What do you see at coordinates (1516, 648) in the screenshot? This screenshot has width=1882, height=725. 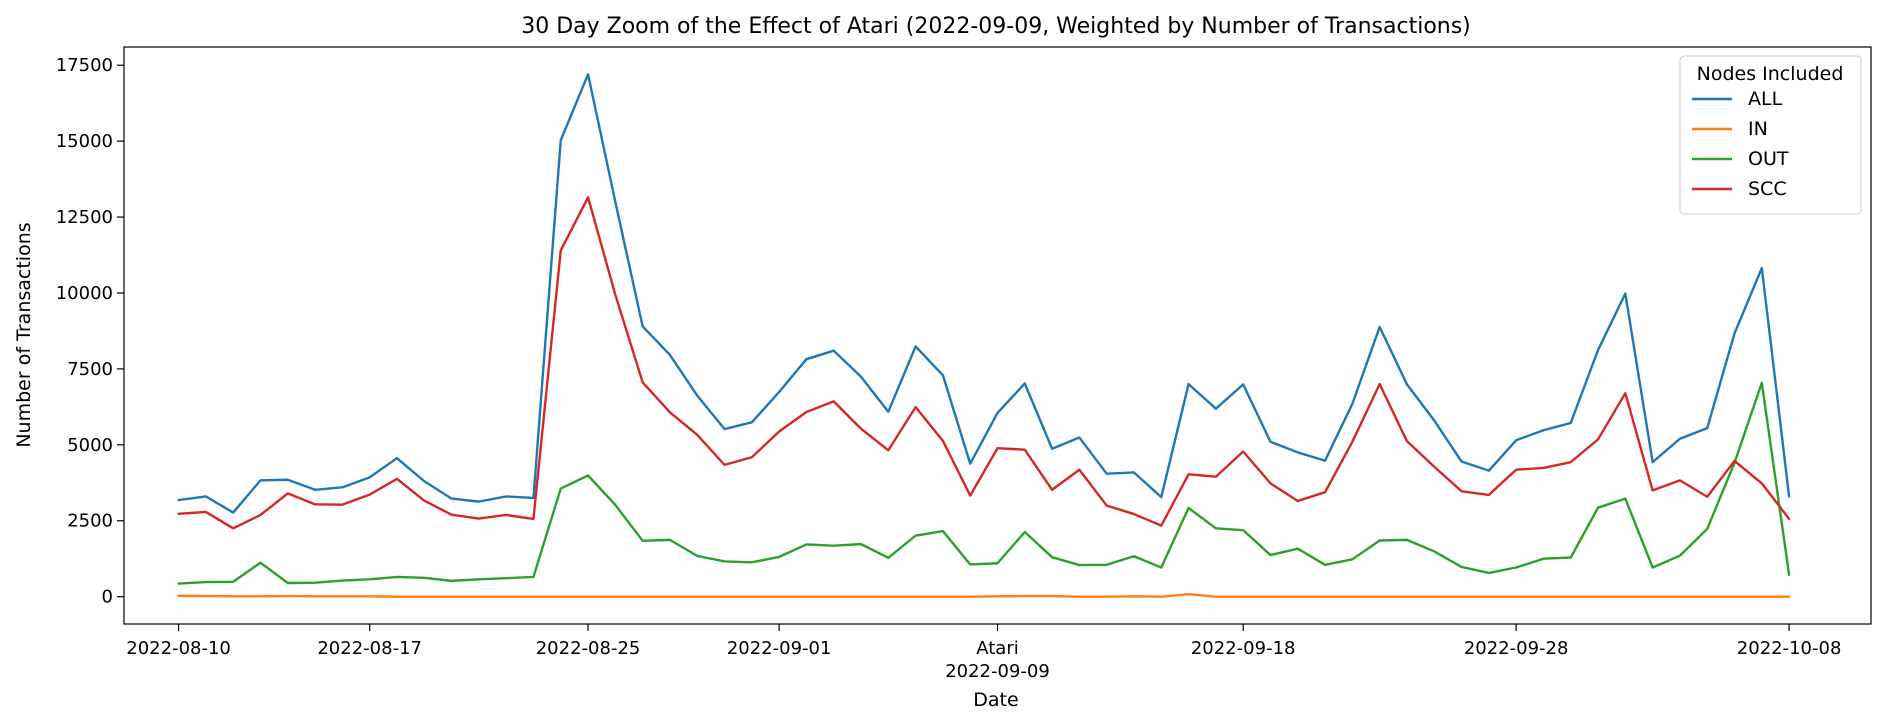 I see `x-tick-label: 2022-09-28` at bounding box center [1516, 648].